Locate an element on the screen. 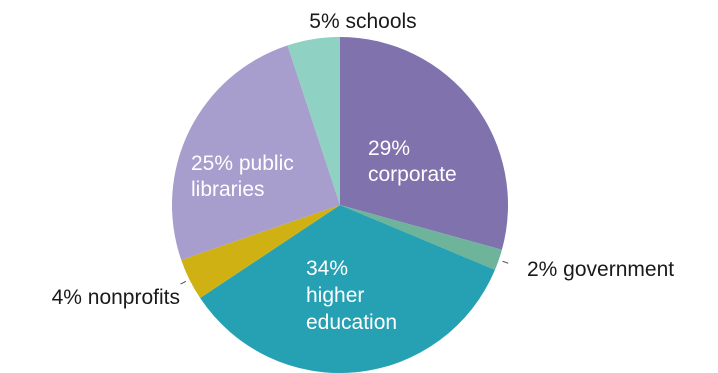 The image size is (718, 373). slice-label-nonprofits: 4% nonprofits is located at coordinates (116, 297).